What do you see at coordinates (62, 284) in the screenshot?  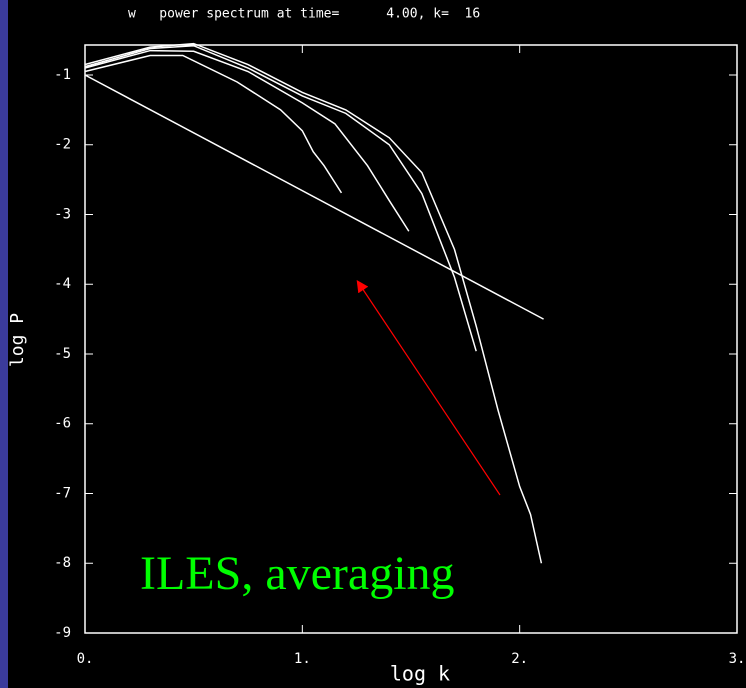 I see `y-tick-label: -4` at bounding box center [62, 284].